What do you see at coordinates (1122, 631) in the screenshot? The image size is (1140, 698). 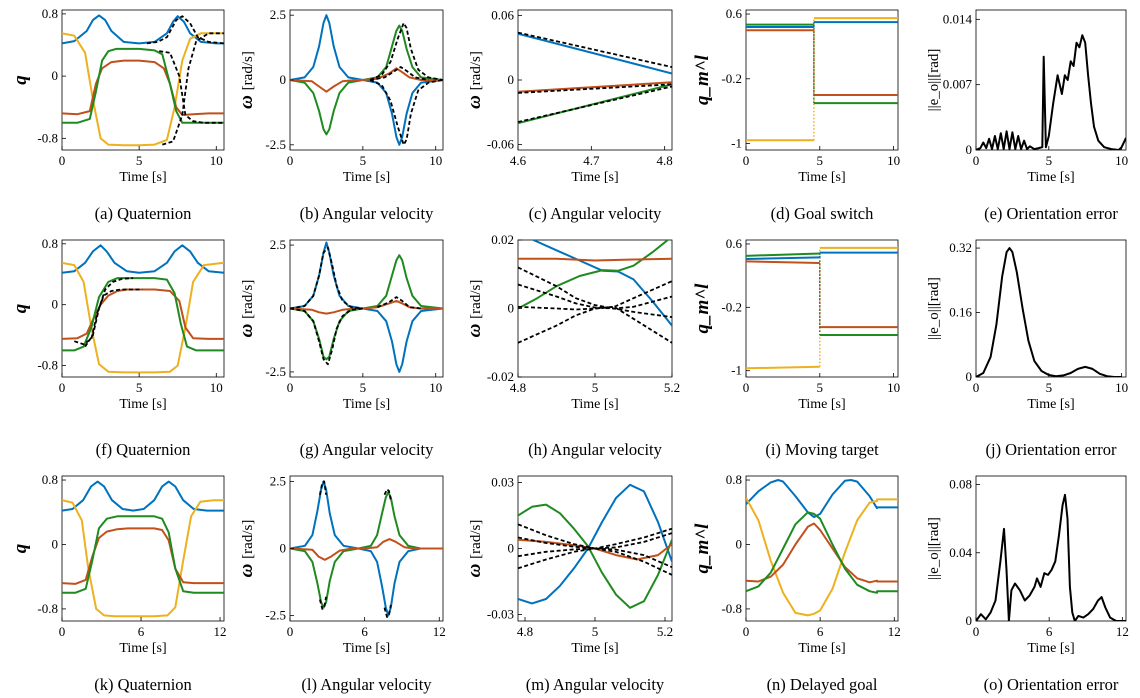 I see `x-tick-label-o: 12` at bounding box center [1122, 631].